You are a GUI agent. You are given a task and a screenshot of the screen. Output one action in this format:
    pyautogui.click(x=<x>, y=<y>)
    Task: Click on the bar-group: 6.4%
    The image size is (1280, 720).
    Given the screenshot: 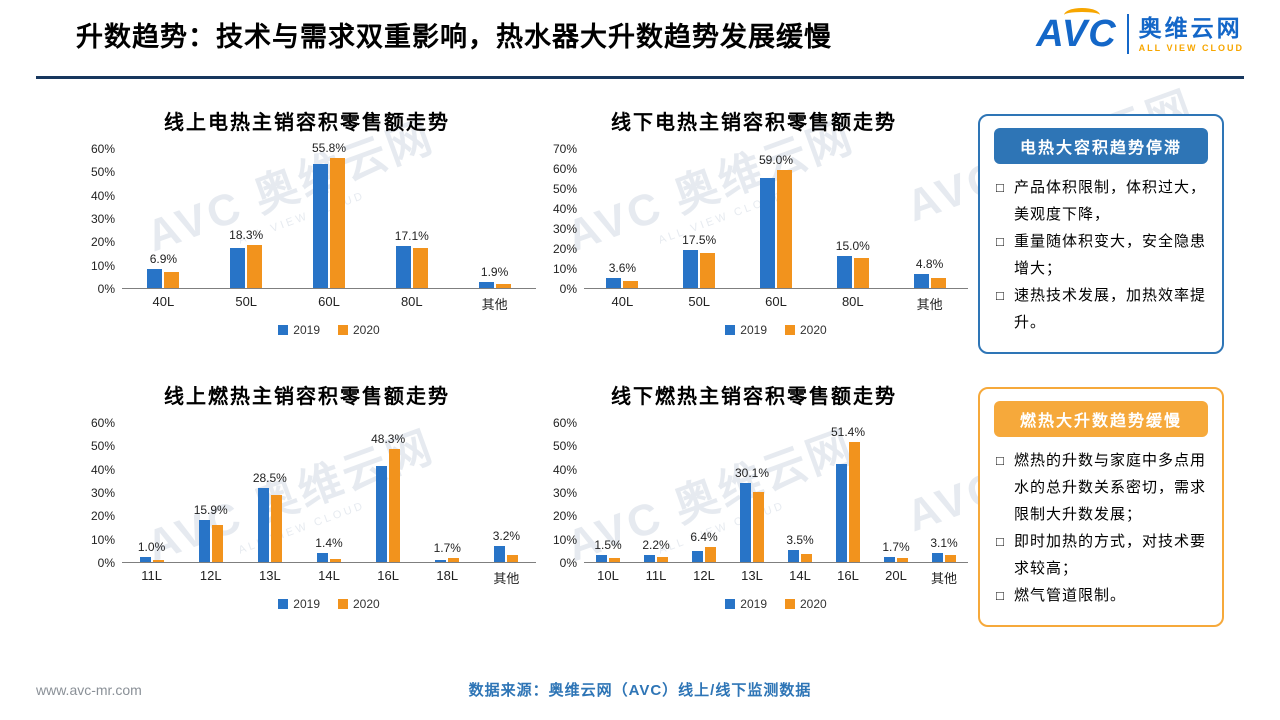 What is the action you would take?
    pyautogui.click(x=704, y=492)
    